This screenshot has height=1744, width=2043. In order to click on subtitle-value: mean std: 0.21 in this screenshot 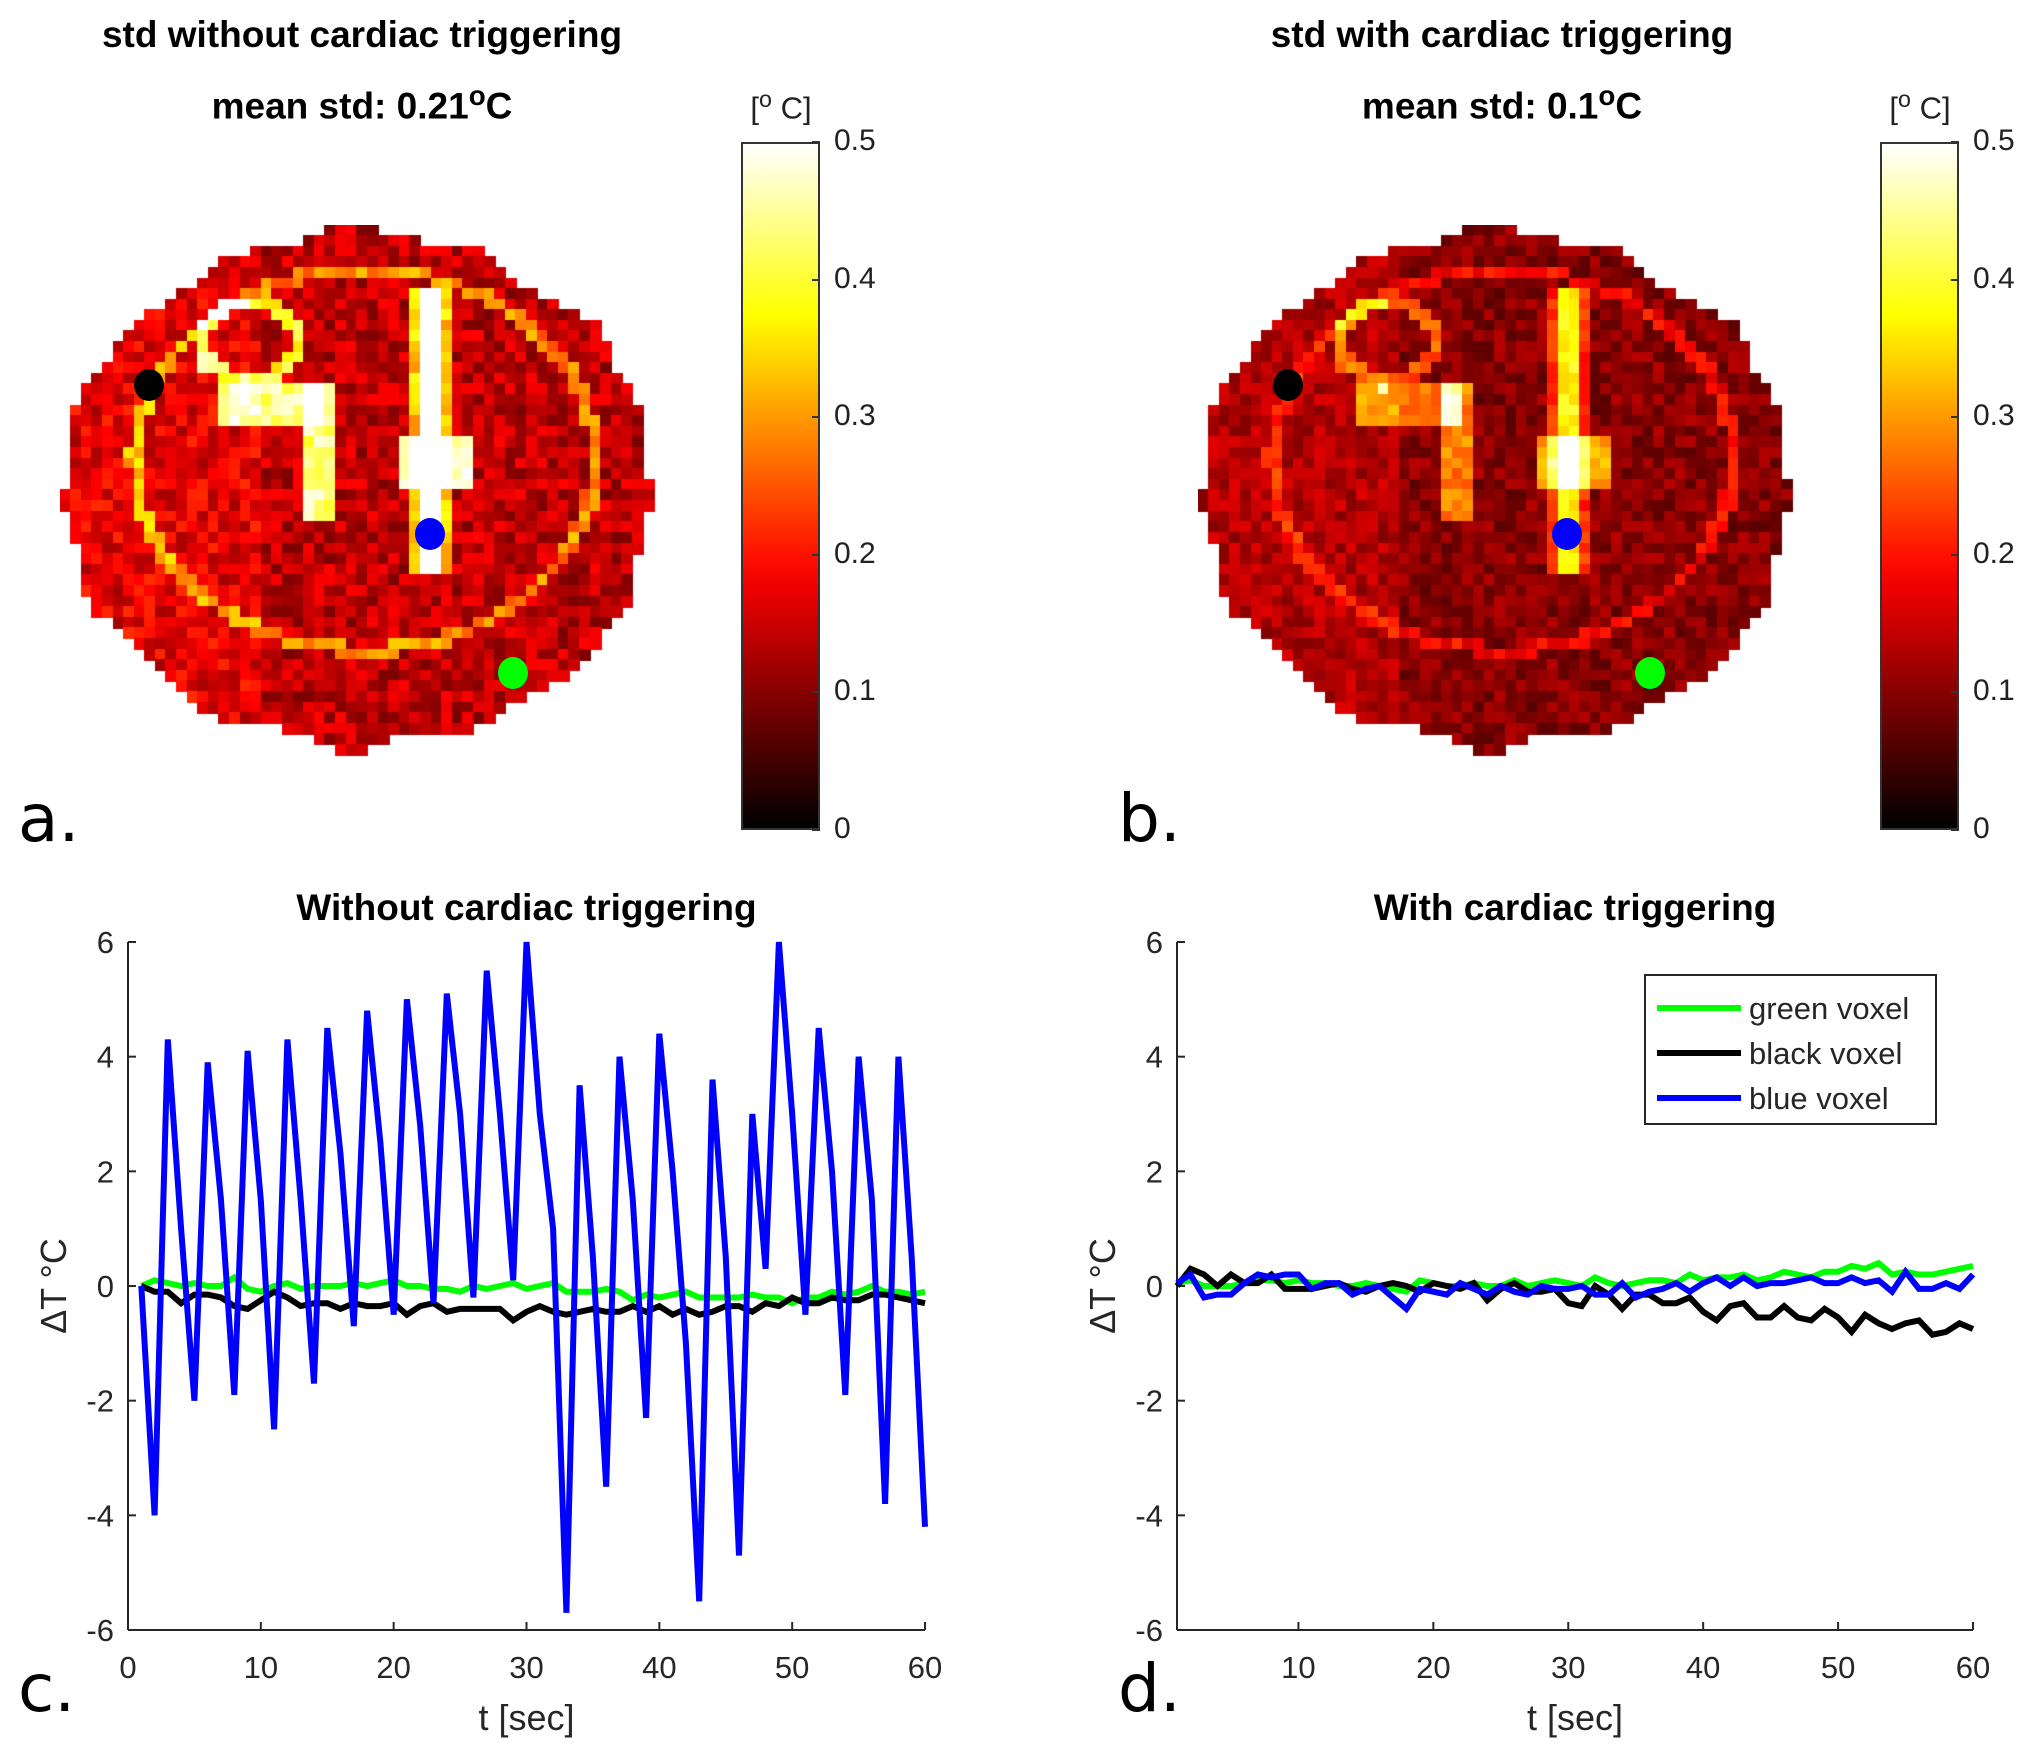, I will do `click(340, 106)`.